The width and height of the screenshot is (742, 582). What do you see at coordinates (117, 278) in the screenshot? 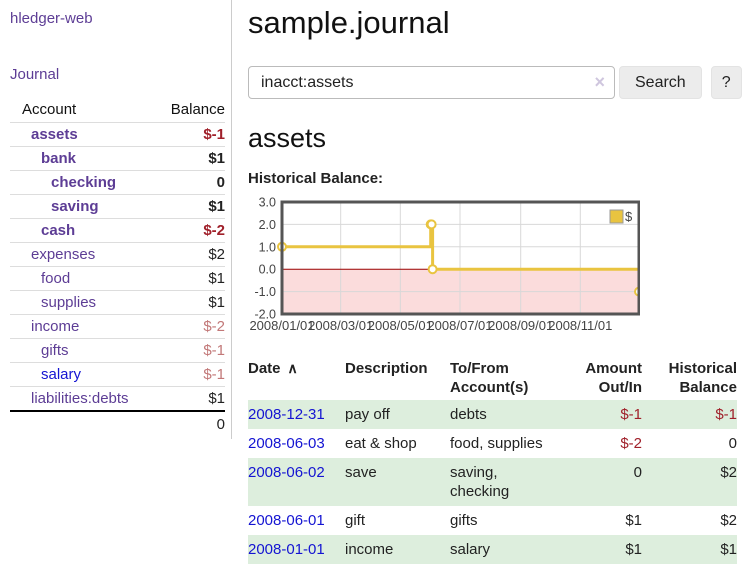
I see `account-row: food $1` at bounding box center [117, 278].